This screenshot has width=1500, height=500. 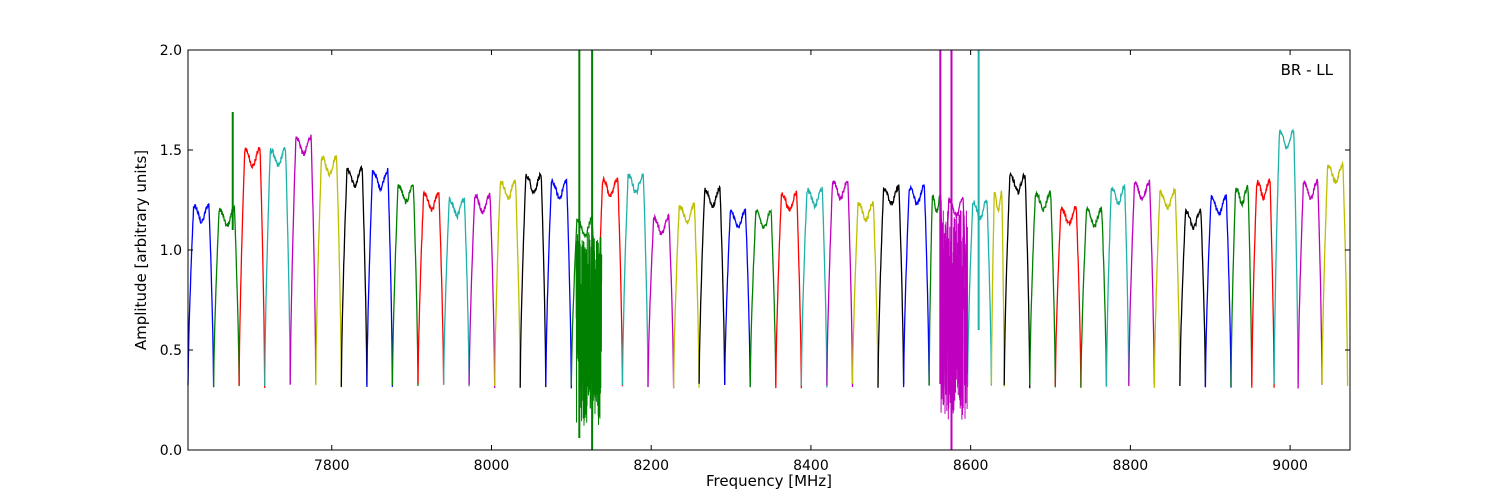 What do you see at coordinates (651, 466) in the screenshot?
I see `x-tick-label: 8200` at bounding box center [651, 466].